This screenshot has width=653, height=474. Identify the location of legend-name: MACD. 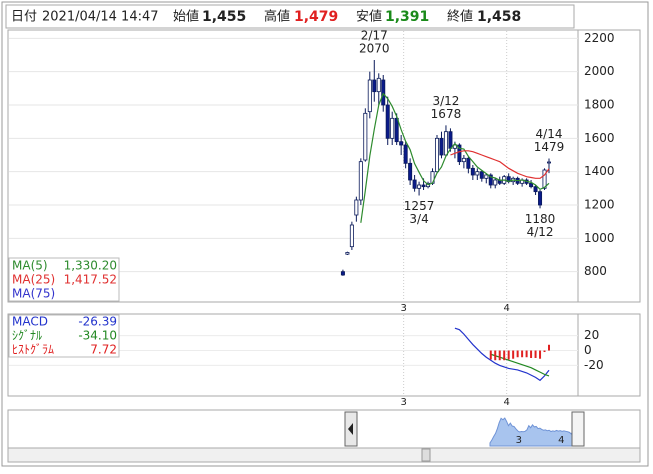
(30, 322).